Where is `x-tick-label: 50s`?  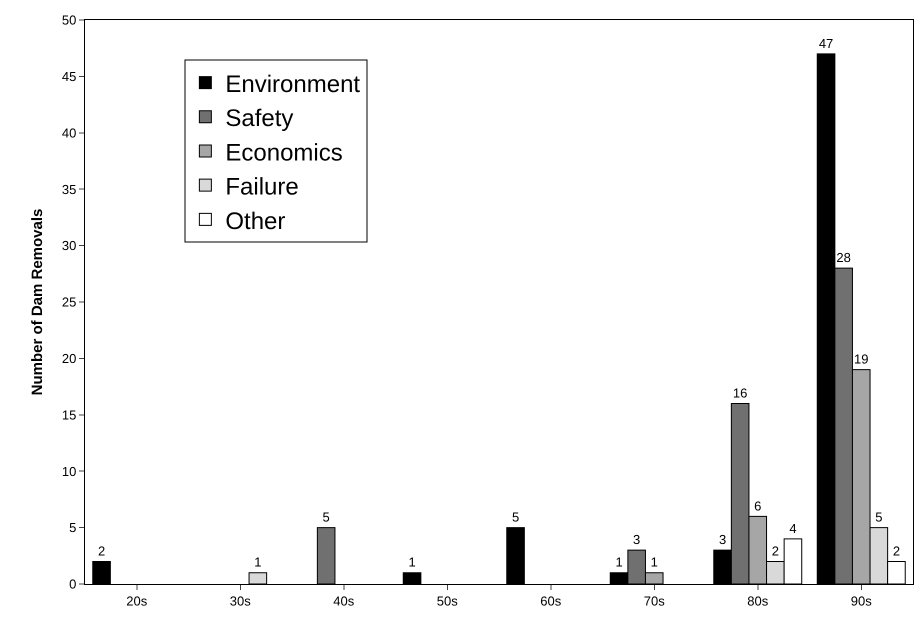 x-tick-label: 50s is located at coordinates (447, 601).